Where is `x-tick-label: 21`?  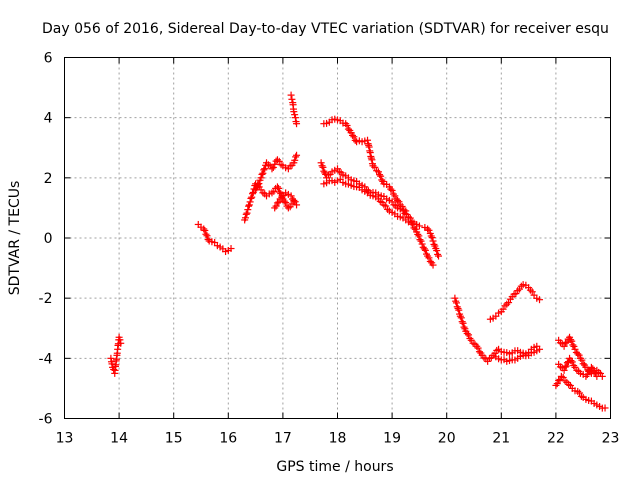 x-tick-label: 21 is located at coordinates (501, 439).